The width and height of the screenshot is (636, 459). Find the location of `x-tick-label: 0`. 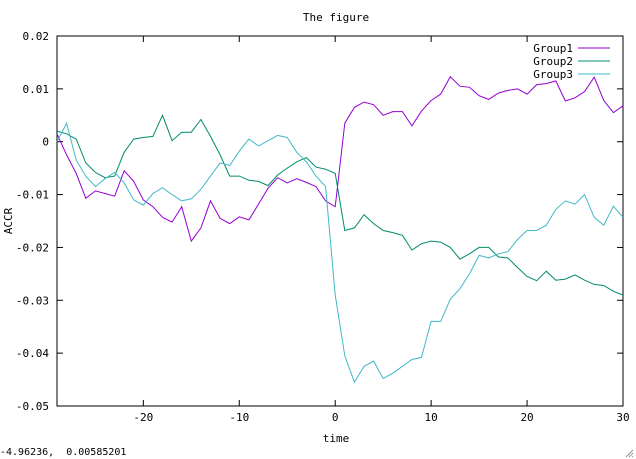

x-tick-label: 0 is located at coordinates (335, 417).